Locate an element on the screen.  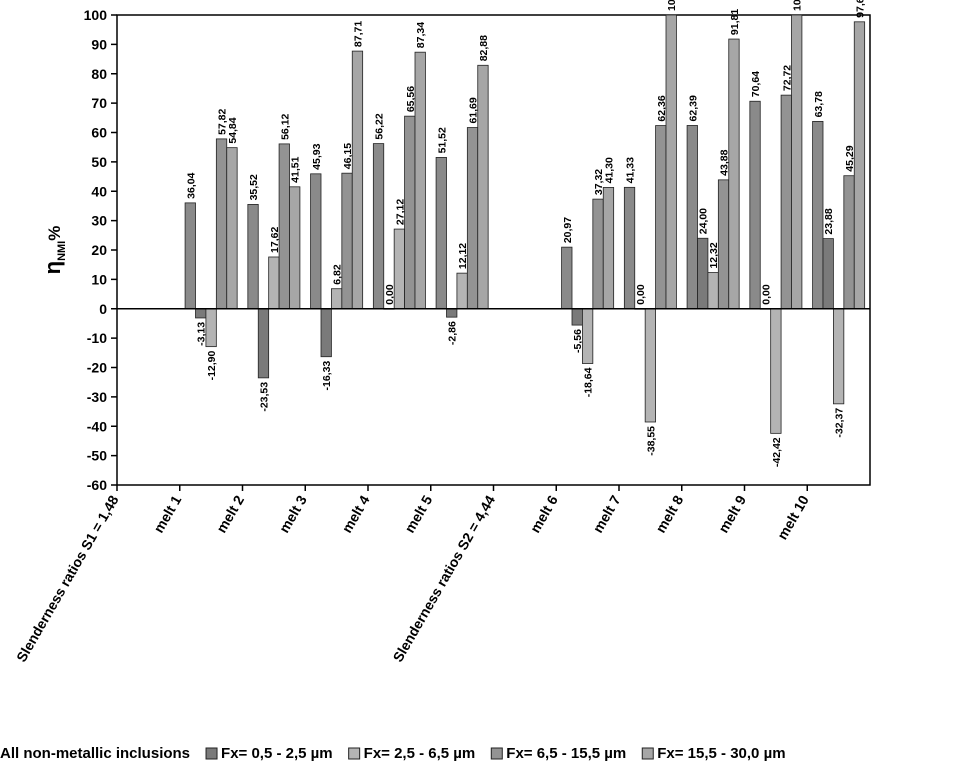
value-label: 24,00 is located at coordinates (704, 221).